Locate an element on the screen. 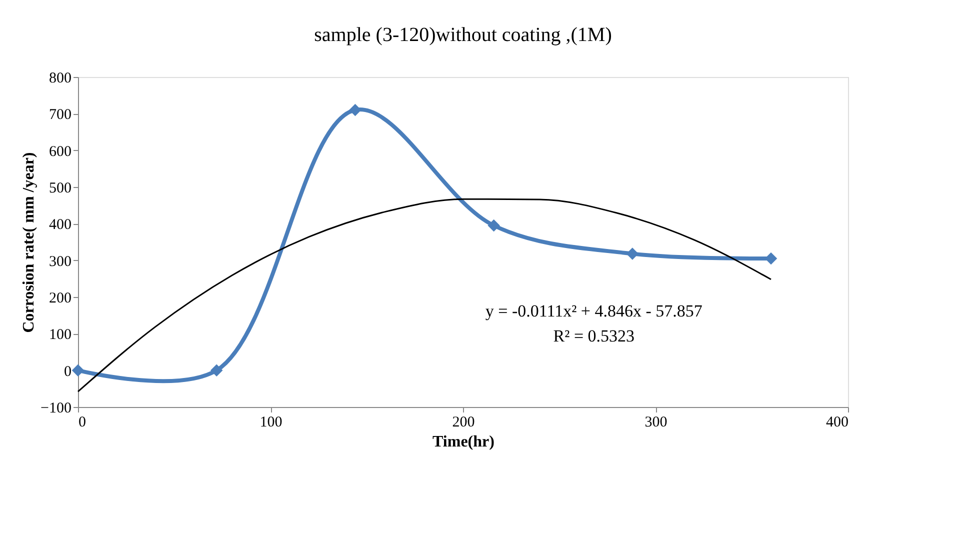 The width and height of the screenshot is (956, 552). y-tick-label: −100 is located at coordinates (56, 408).